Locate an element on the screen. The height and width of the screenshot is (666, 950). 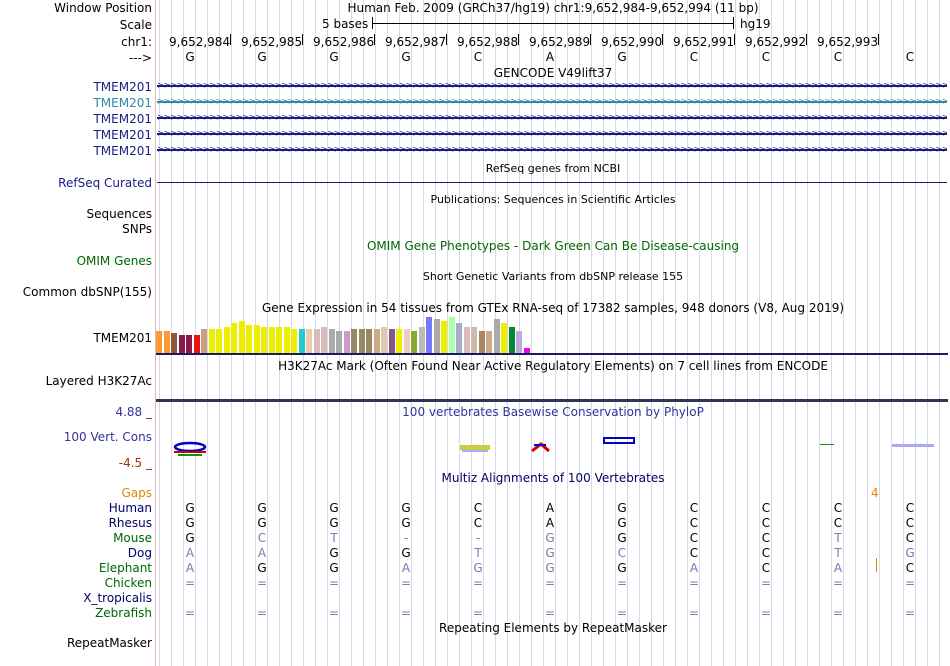
reference-base: C is located at coordinates (694, 57).